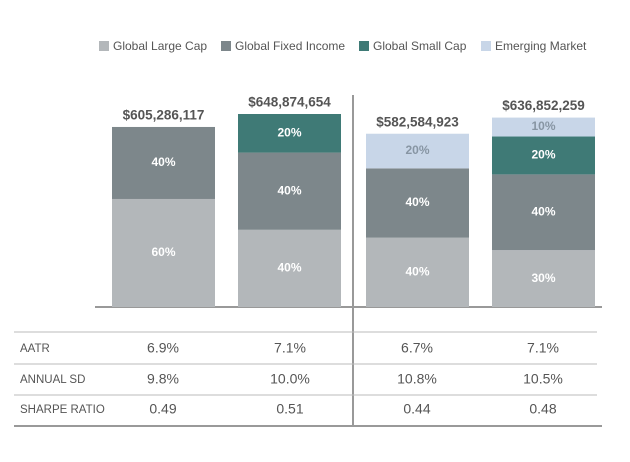 Image resolution: width=630 pixels, height=462 pixels. I want to click on segment-label: 30%, so click(543, 278).